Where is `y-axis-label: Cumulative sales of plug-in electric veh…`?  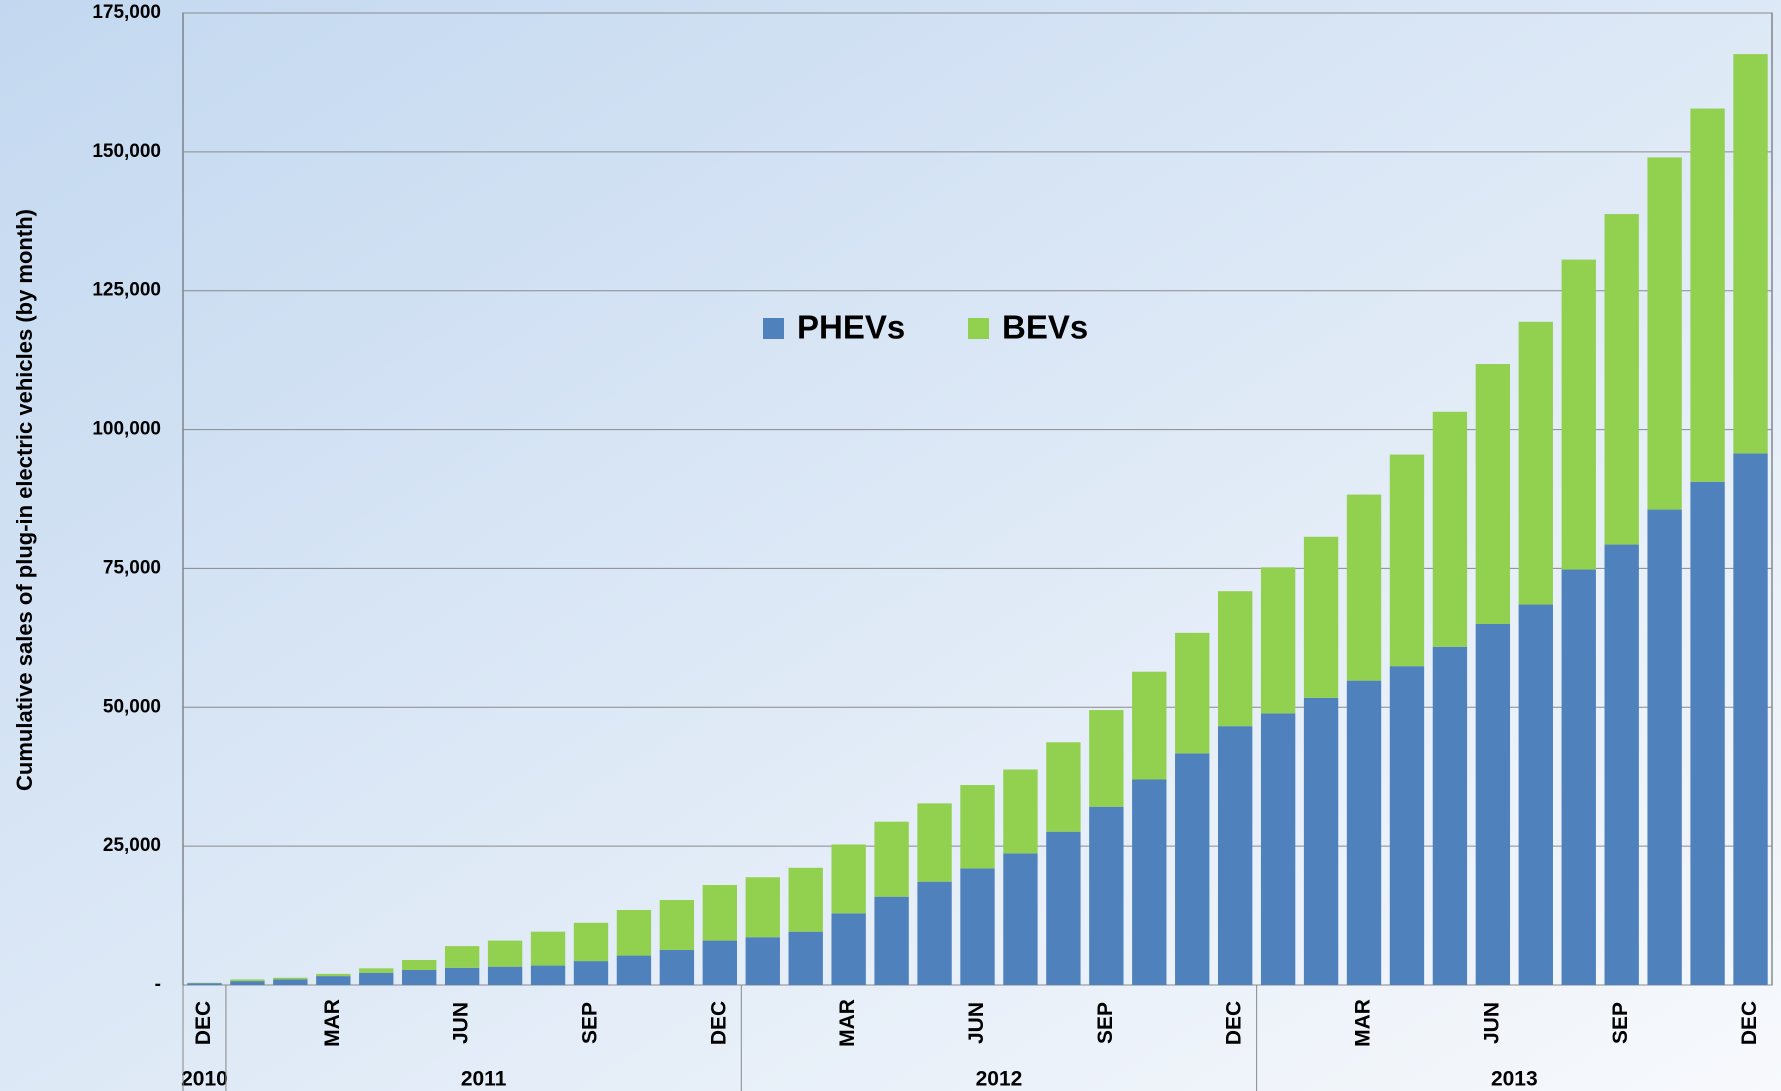
y-axis-label: Cumulative sales of plug-in electric veh… is located at coordinates (24, 500).